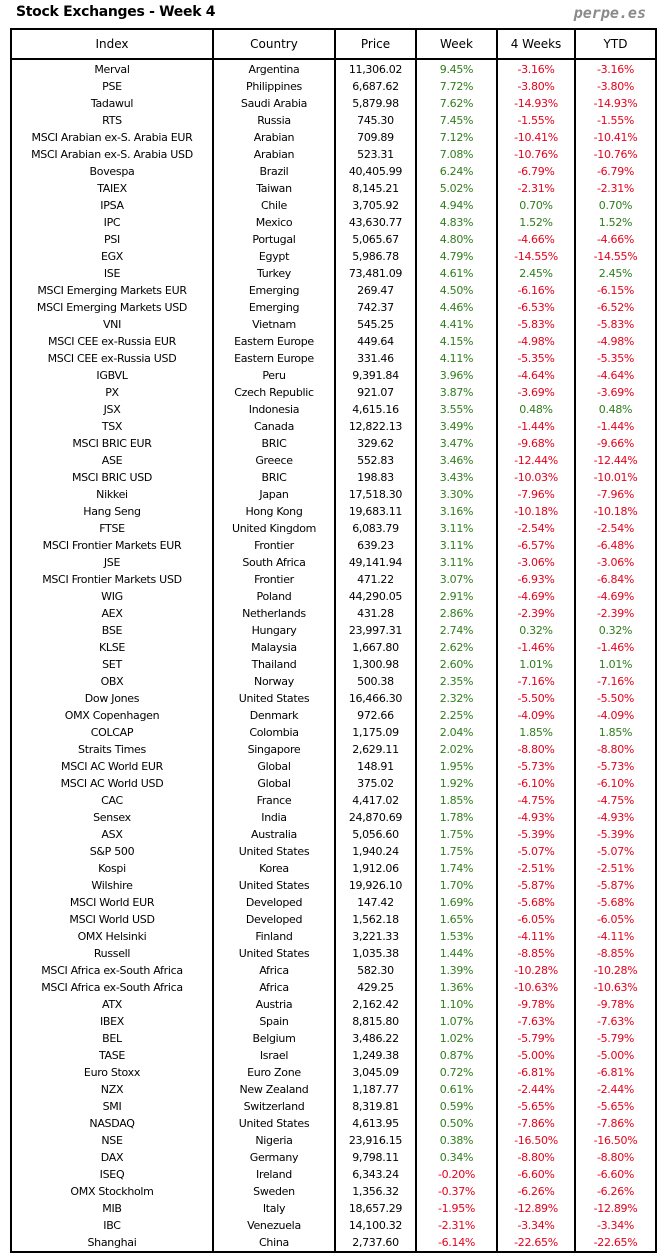 The height and width of the screenshot is (1260, 664). I want to click on cell-week: -2.31%, so click(456, 1225).